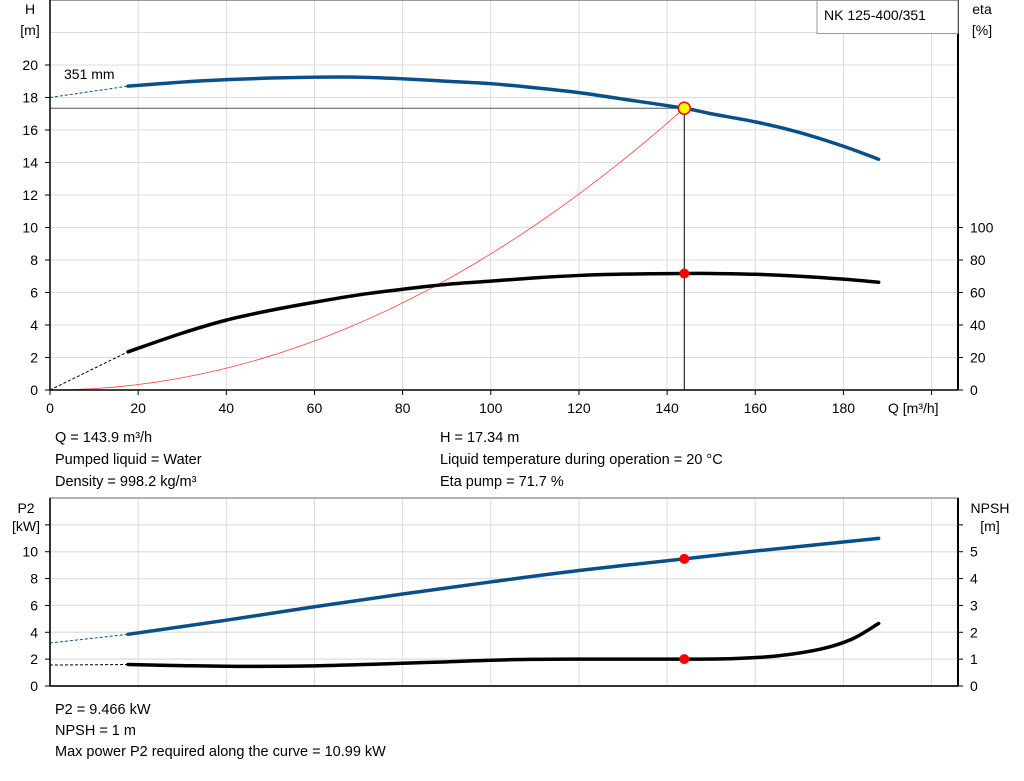  Describe the element at coordinates (913, 408) in the screenshot. I see `x-axis-label: Q [m³/h]` at that location.